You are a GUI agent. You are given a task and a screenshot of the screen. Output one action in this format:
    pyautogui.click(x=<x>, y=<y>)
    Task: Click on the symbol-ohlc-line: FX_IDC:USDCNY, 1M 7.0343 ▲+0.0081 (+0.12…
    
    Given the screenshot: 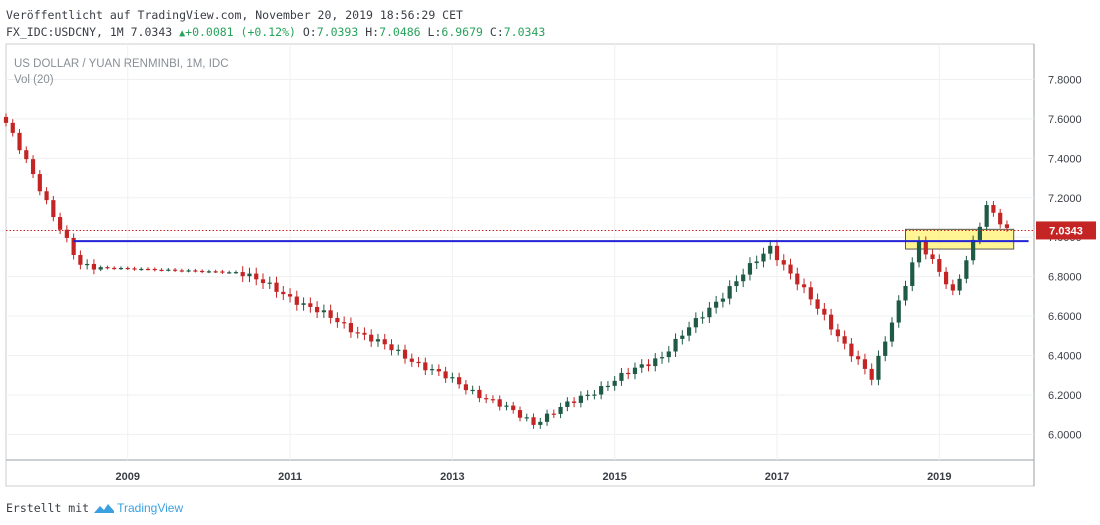 What is the action you would take?
    pyautogui.click(x=275, y=32)
    